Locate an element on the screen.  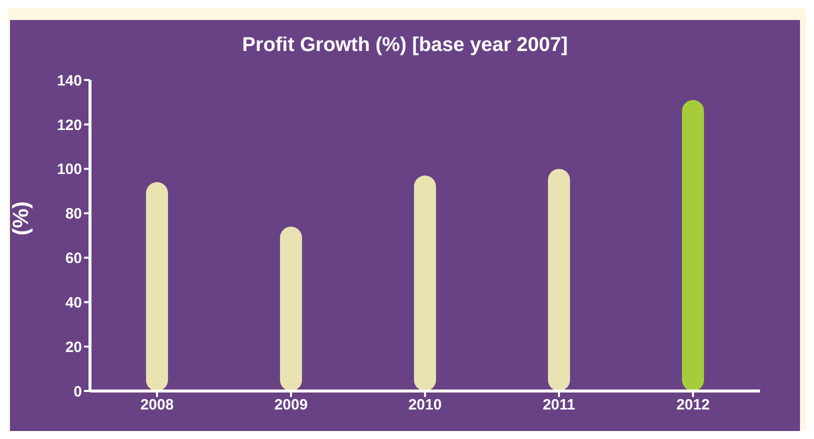
y-tick-label: 60 is located at coordinates (73, 259).